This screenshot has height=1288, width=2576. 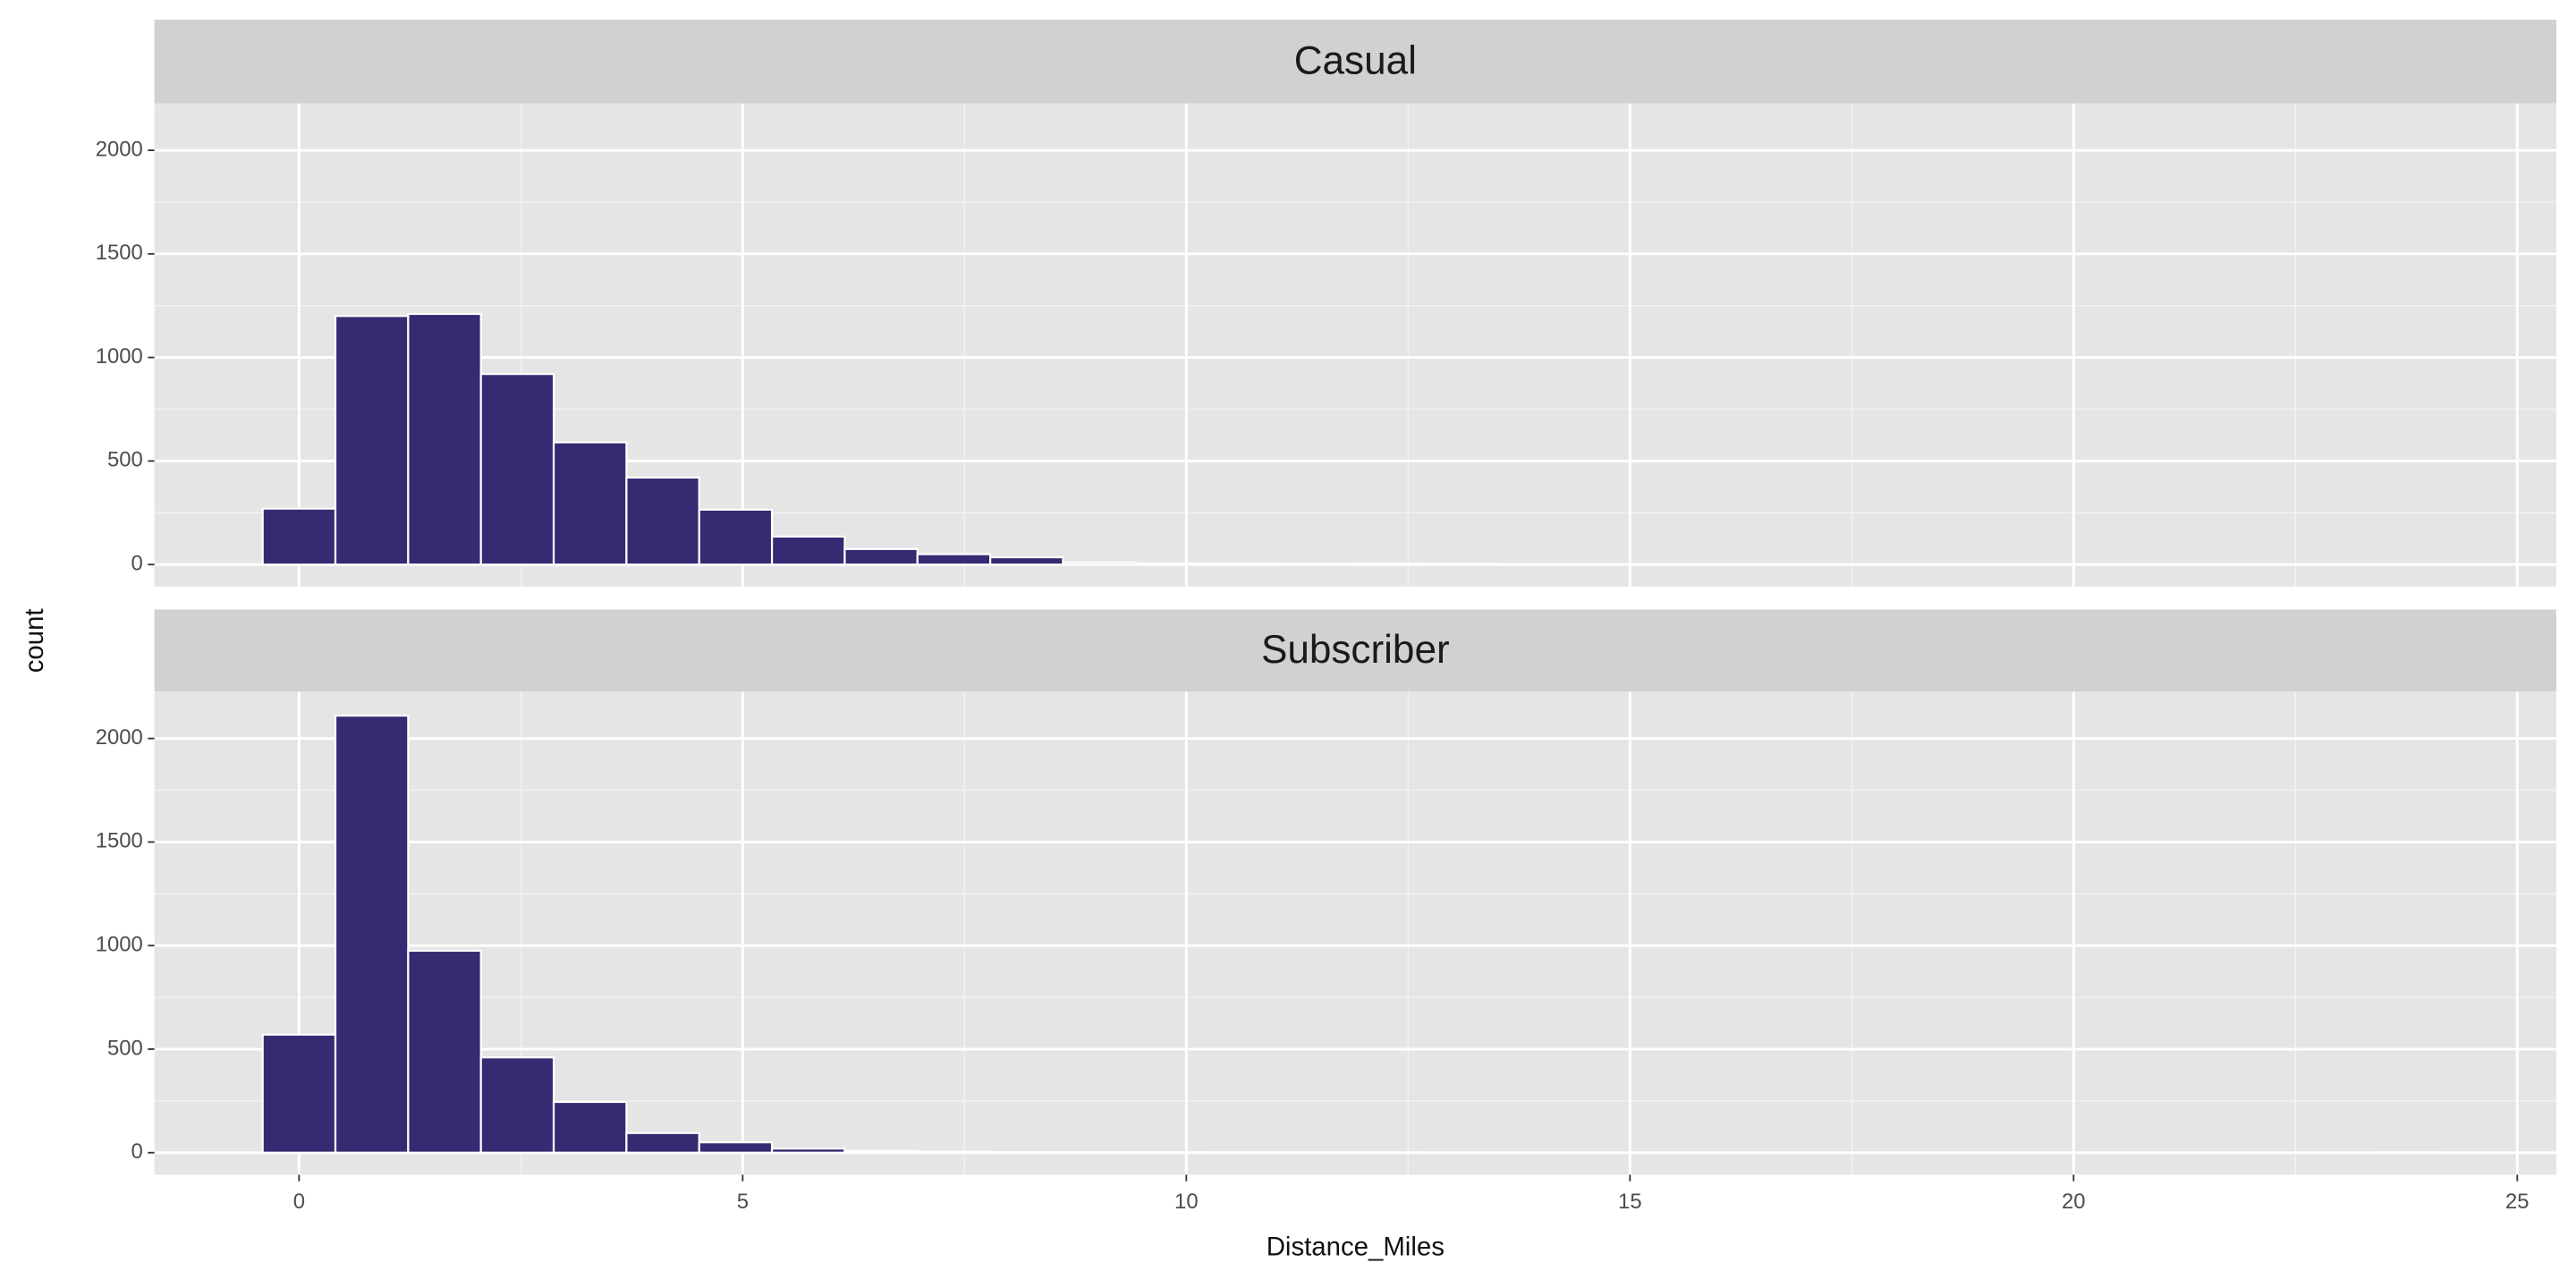 I want to click on facet-title: Casual, so click(x=1355, y=60).